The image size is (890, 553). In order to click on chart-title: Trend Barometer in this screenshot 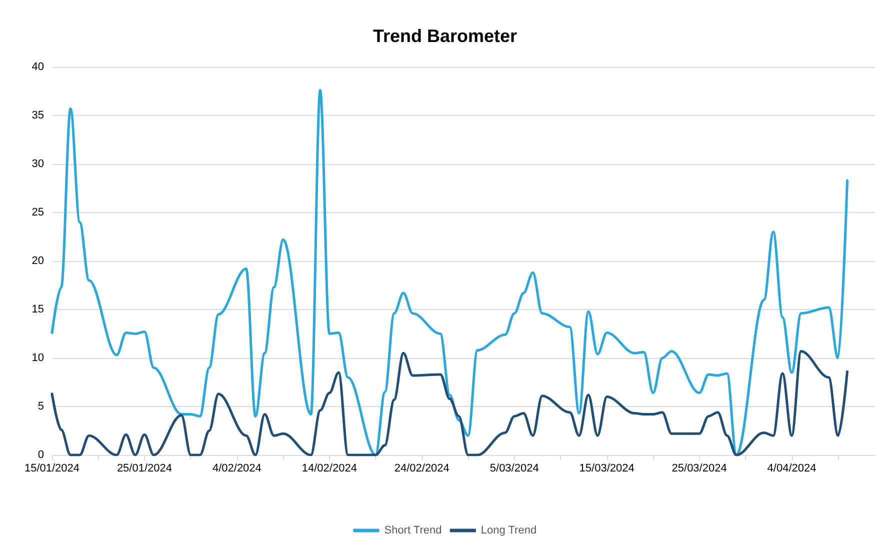, I will do `click(445, 36)`.